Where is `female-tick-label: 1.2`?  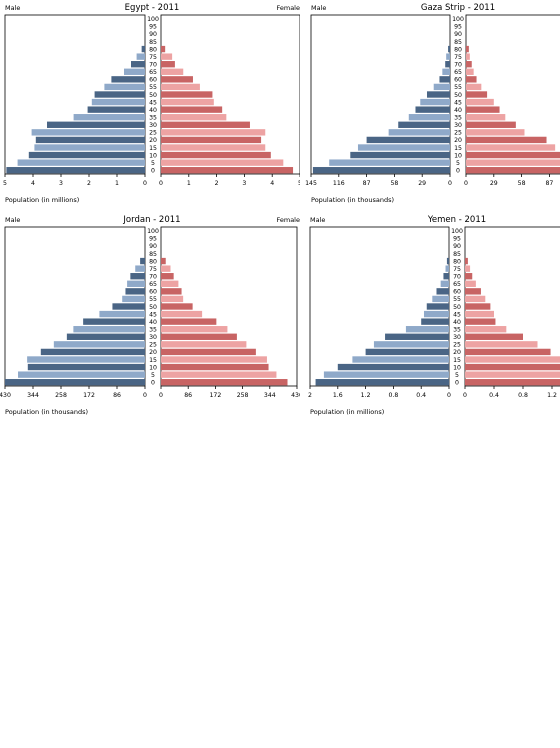 female-tick-label: 1.2 is located at coordinates (552, 395).